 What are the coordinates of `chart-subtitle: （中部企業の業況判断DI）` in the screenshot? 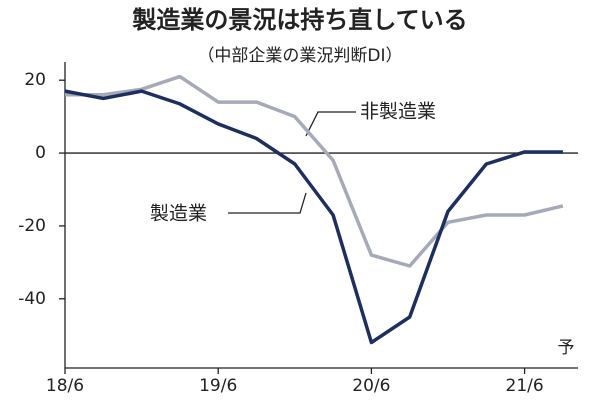 It's located at (299, 56).